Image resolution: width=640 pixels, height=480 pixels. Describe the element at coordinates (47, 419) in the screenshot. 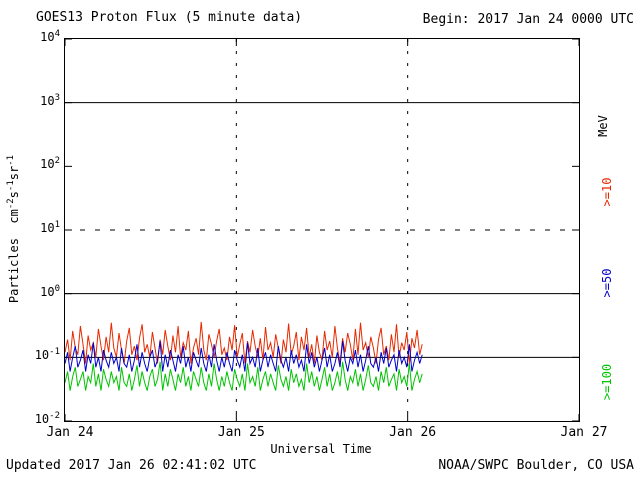

I see `y-tick-label: 10⁻²` at that location.